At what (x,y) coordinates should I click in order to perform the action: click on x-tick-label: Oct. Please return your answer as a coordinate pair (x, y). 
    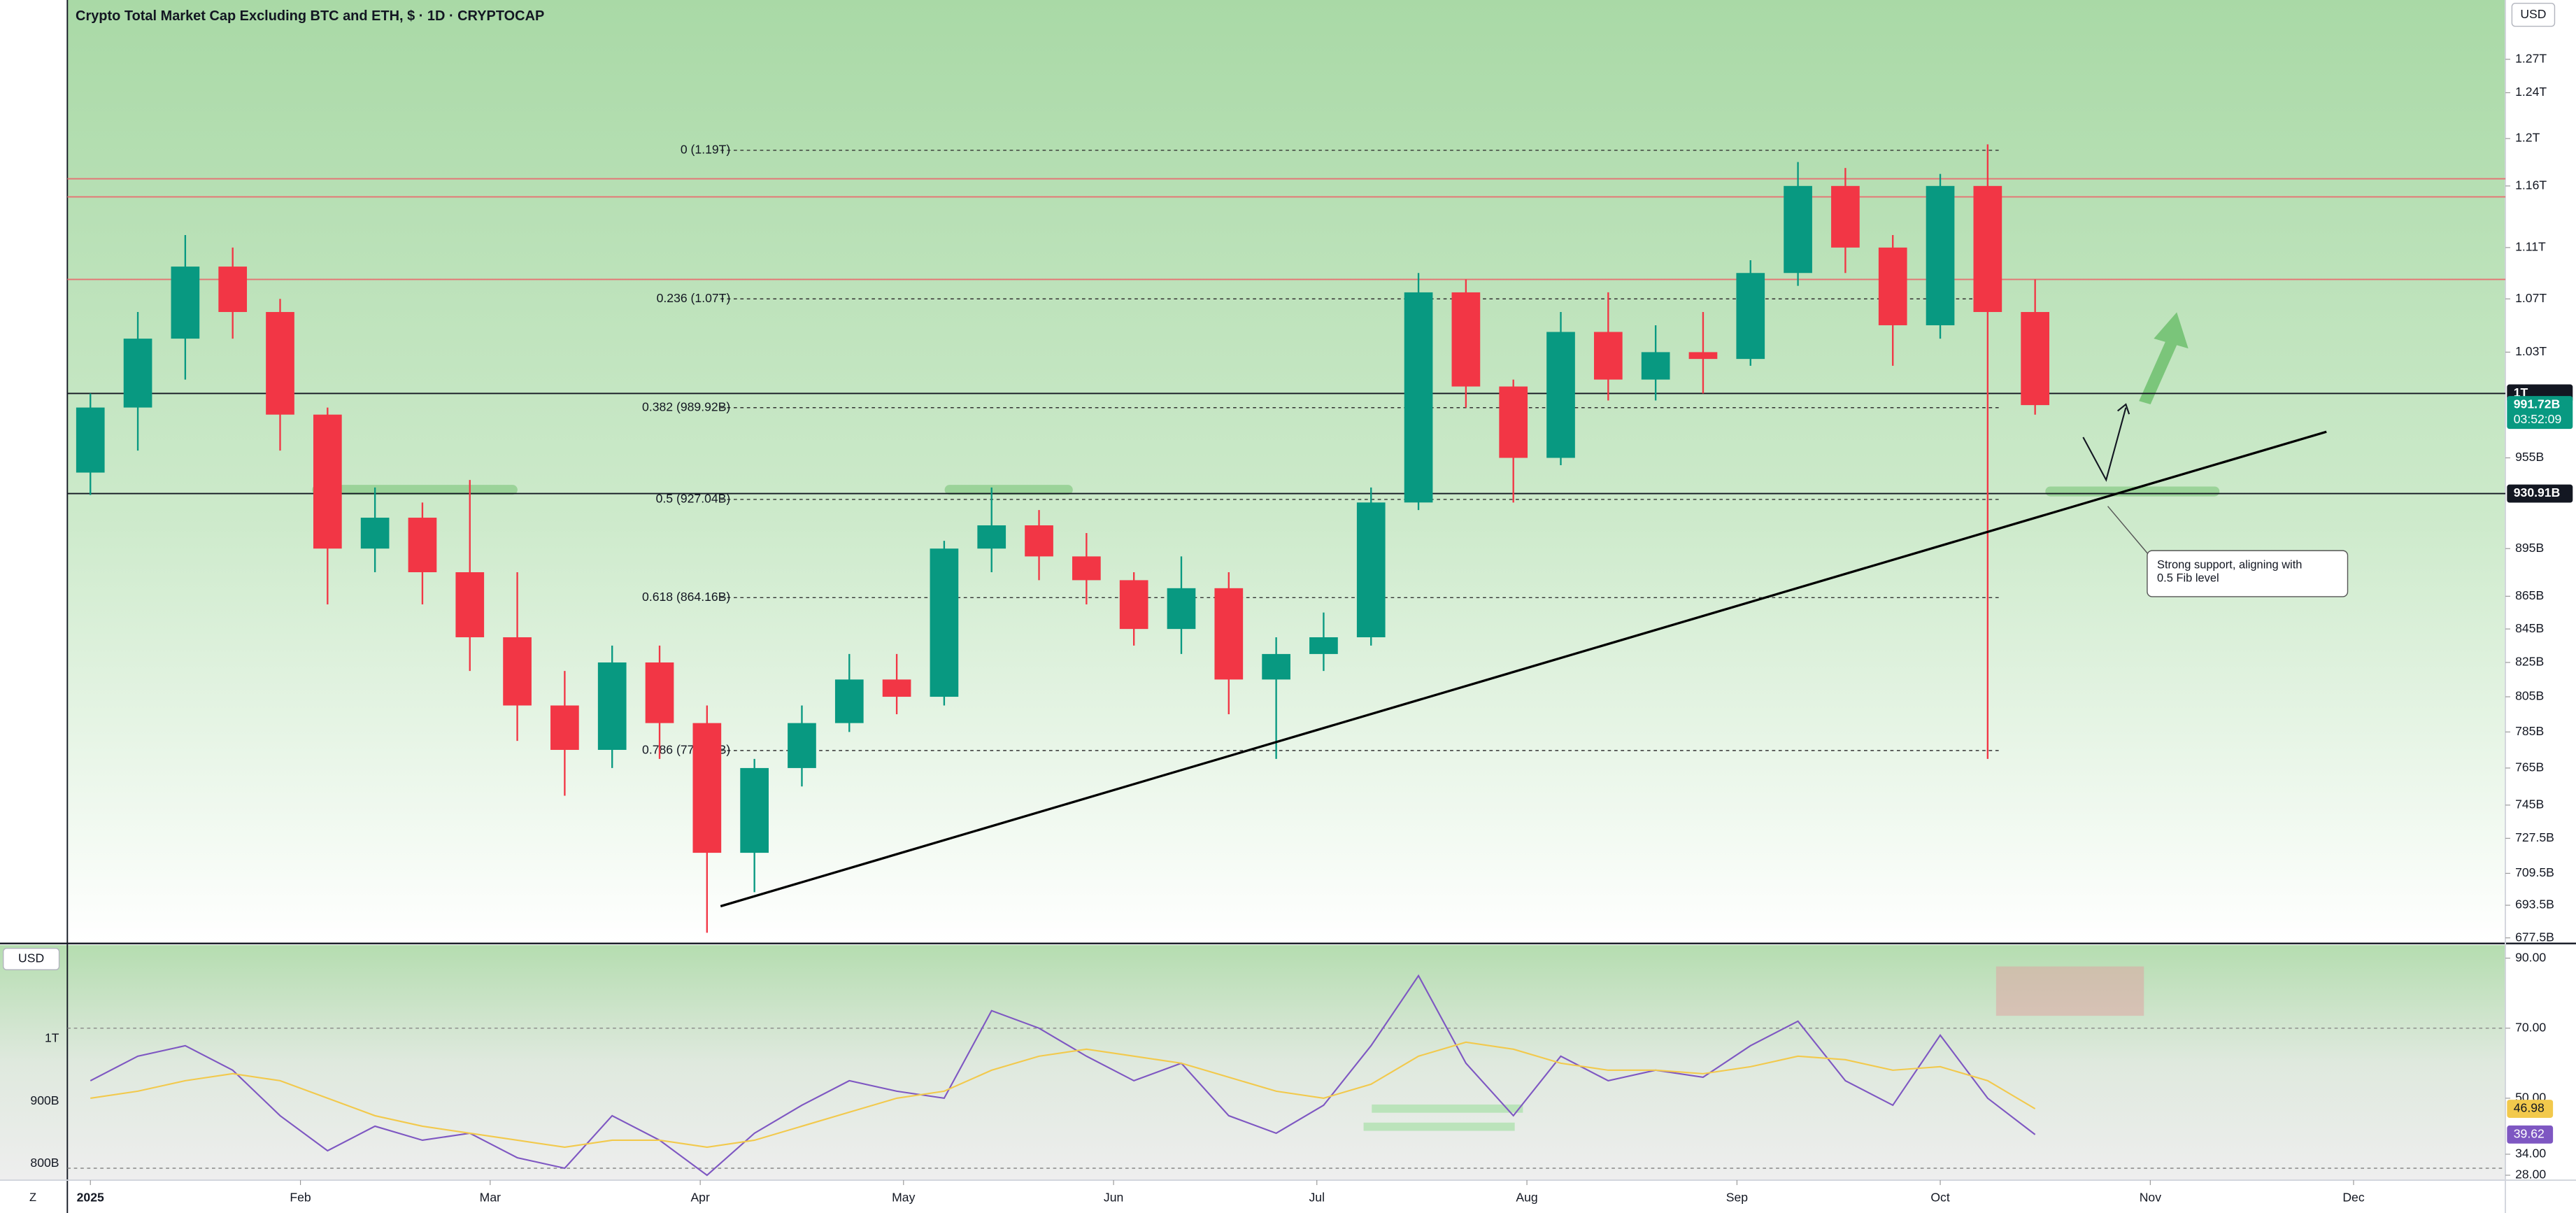
    Looking at the image, I should click on (1939, 1198).